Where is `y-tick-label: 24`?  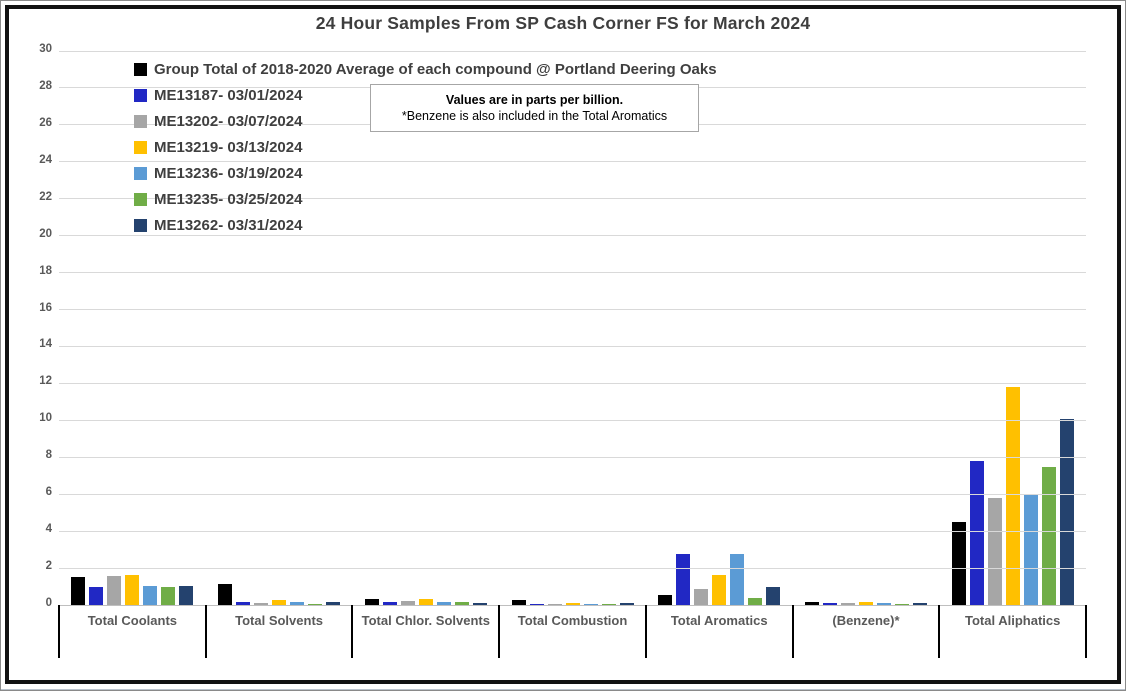 y-tick-label: 24 is located at coordinates (45, 159).